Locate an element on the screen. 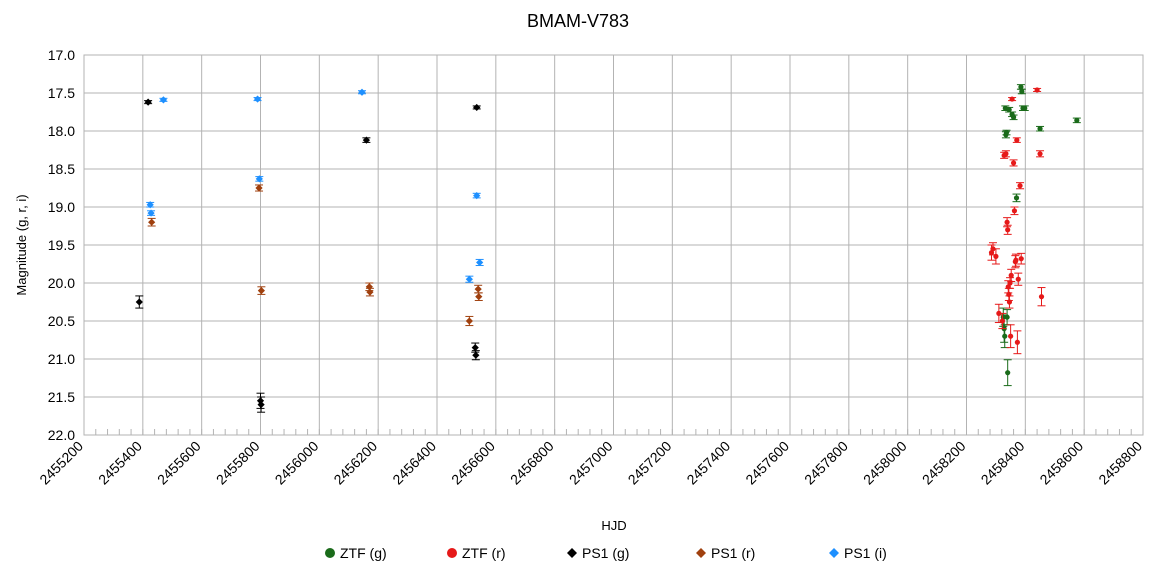 Image resolution: width=1157 pixels, height=583 pixels. x-tick-label: 2458600 is located at coordinates (1061, 463).